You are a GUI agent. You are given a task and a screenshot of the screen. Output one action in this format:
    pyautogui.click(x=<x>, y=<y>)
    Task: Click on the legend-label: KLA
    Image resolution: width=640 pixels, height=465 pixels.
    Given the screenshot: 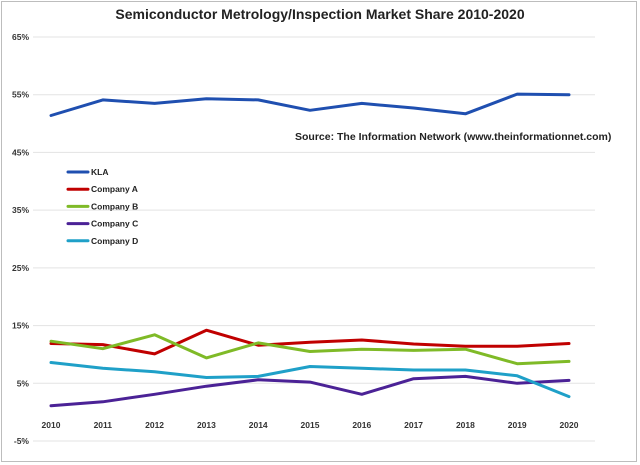 What is the action you would take?
    pyautogui.click(x=99, y=172)
    